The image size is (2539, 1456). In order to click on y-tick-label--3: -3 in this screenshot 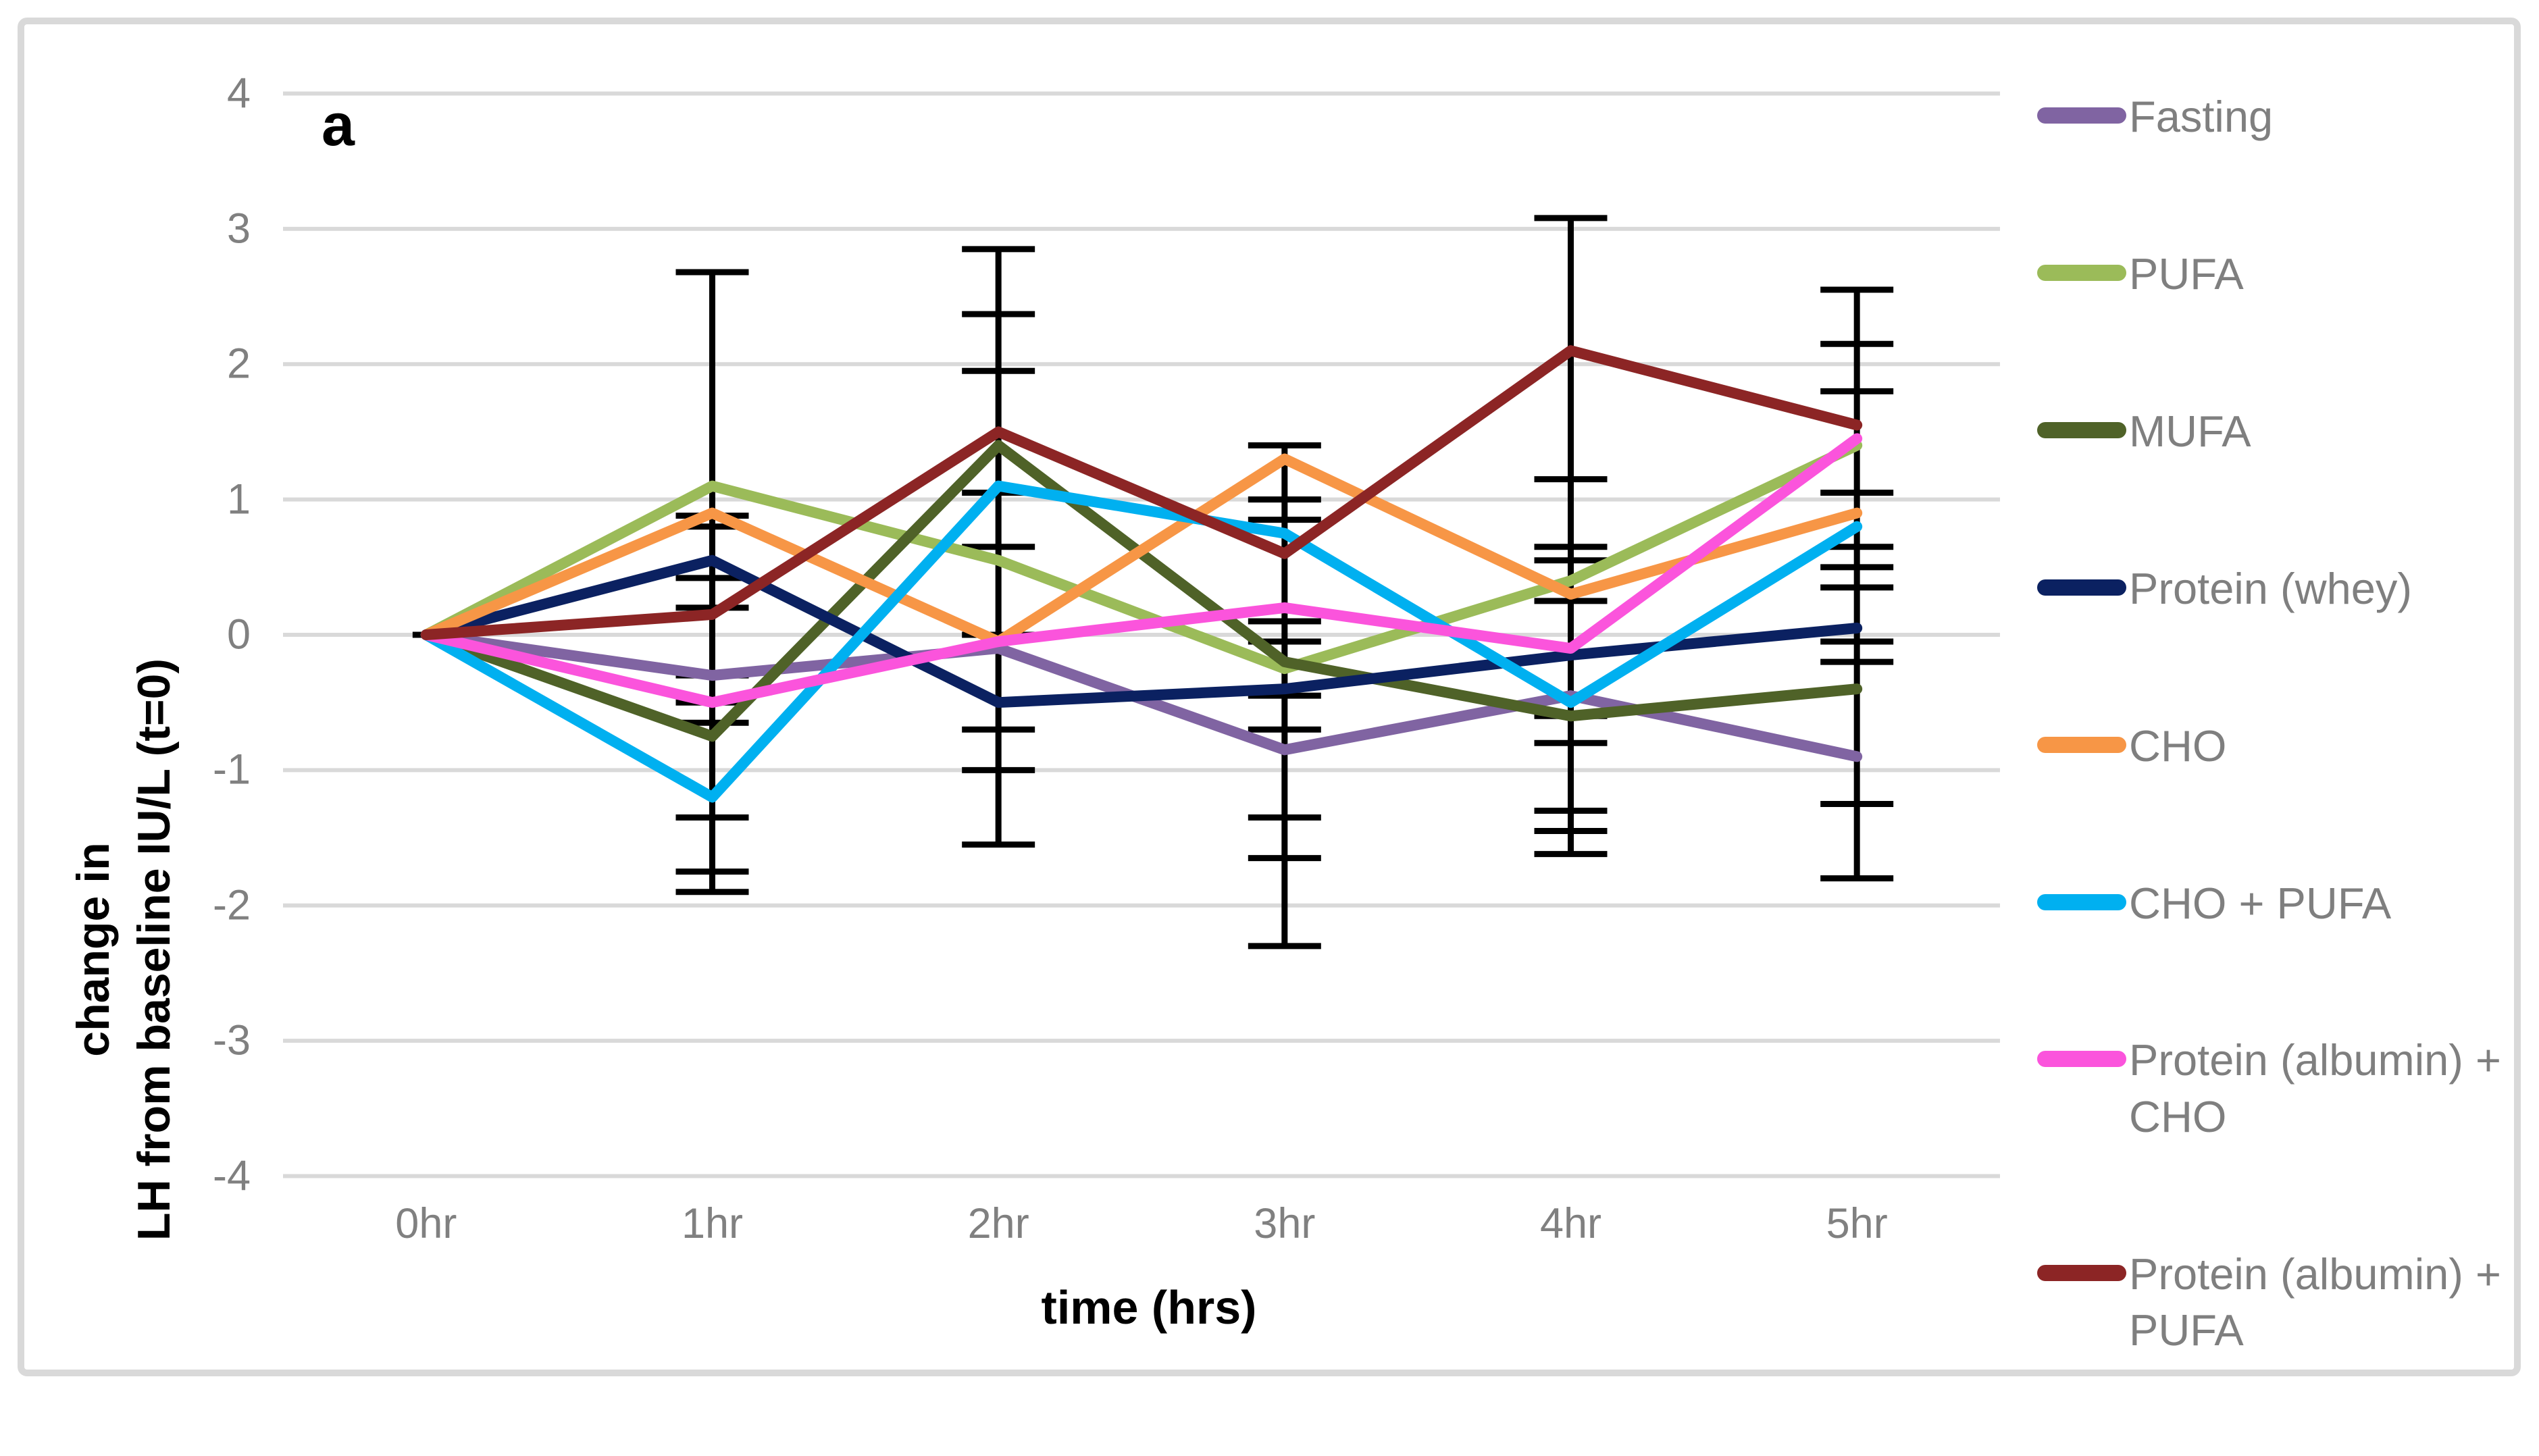, I will do `click(231, 1040)`.